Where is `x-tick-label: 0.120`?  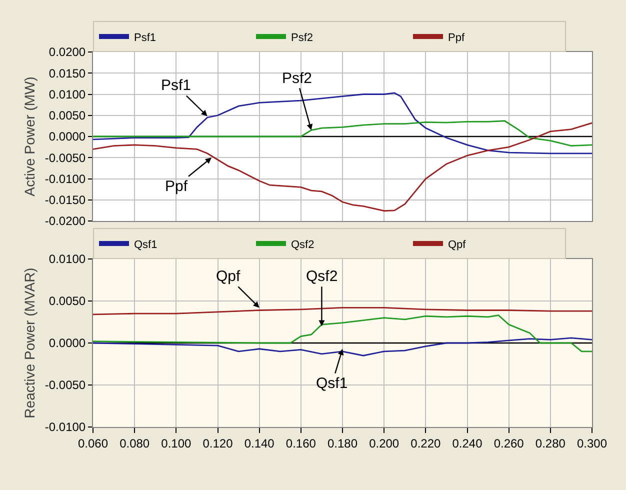 x-tick-label: 0.120 is located at coordinates (218, 443).